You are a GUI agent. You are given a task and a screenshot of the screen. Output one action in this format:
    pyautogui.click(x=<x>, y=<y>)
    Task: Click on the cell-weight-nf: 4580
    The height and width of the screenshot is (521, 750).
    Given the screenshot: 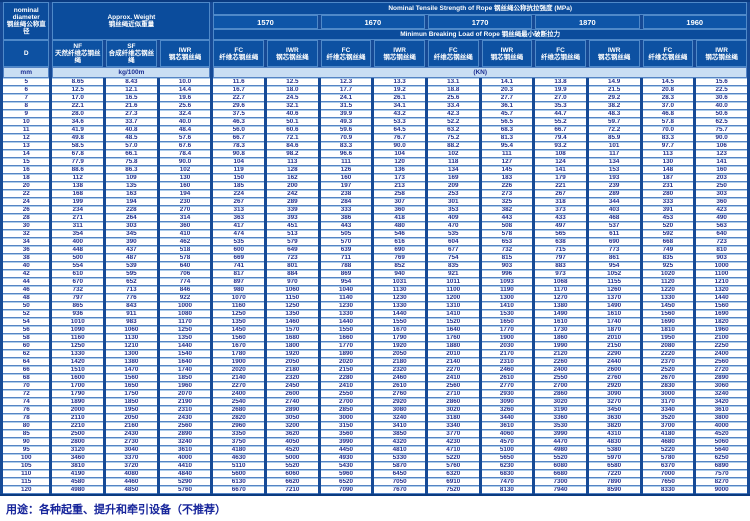 What is the action you would take?
    pyautogui.click(x=78, y=482)
    